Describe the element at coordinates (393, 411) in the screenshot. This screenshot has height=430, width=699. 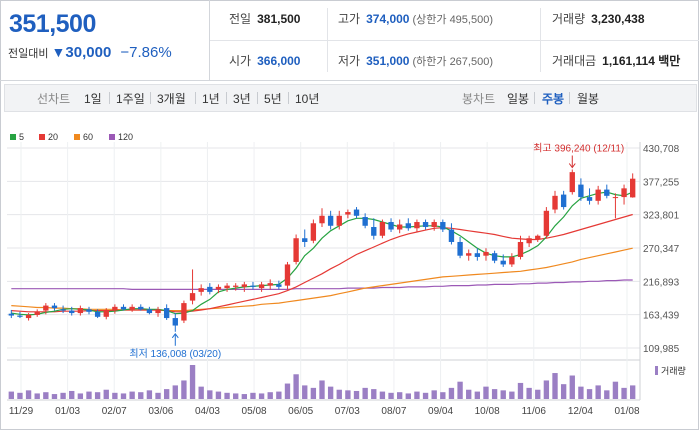
I see `x-tick-label: 08/07` at that location.